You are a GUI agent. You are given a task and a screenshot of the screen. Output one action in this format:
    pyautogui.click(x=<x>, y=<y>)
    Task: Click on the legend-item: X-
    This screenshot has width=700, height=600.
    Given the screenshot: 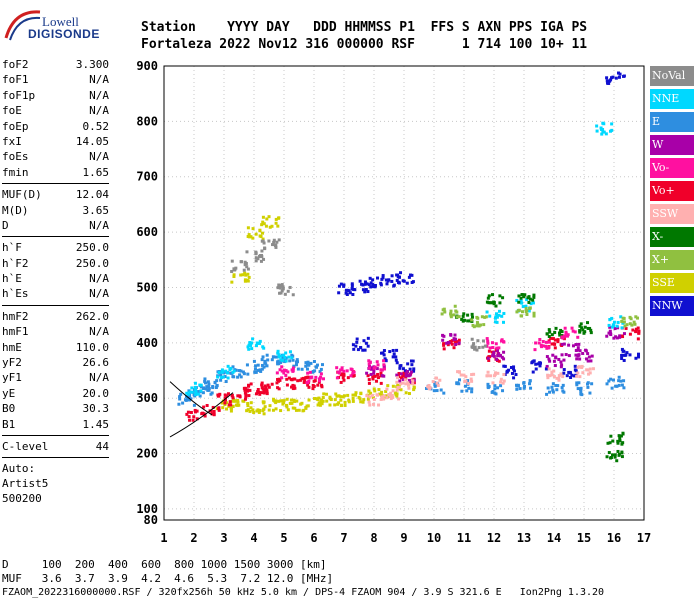 What is the action you would take?
    pyautogui.click(x=672, y=237)
    